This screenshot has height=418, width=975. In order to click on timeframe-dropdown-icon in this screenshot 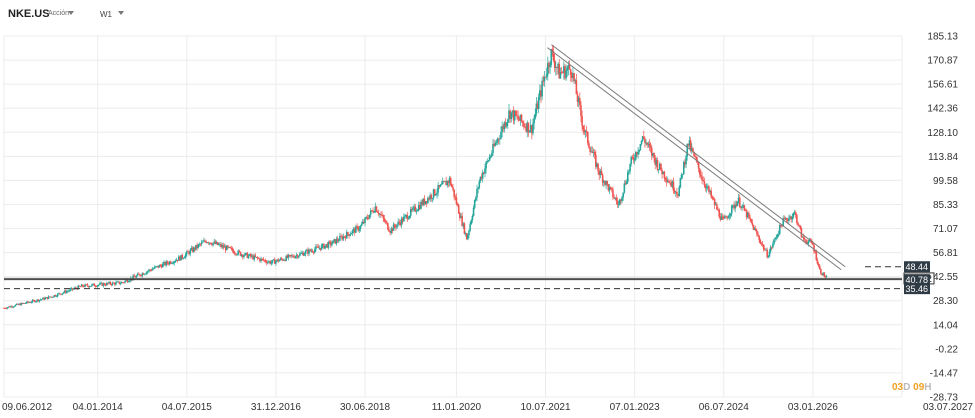, I will do `click(121, 13)`.